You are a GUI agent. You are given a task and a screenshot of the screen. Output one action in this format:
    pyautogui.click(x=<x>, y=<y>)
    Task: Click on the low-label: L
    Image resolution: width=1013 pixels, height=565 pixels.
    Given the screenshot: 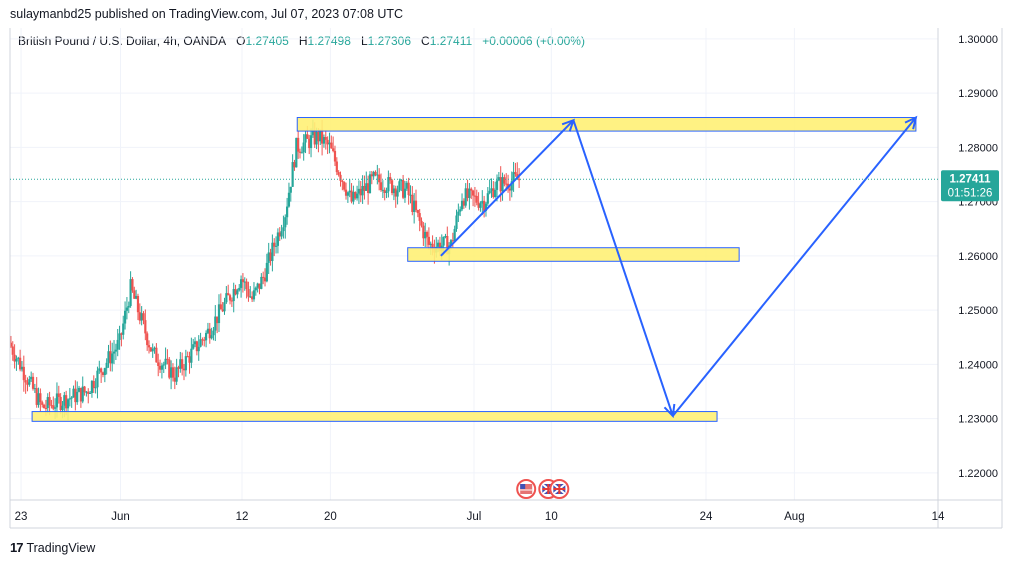 What is the action you would take?
    pyautogui.click(x=364, y=41)
    